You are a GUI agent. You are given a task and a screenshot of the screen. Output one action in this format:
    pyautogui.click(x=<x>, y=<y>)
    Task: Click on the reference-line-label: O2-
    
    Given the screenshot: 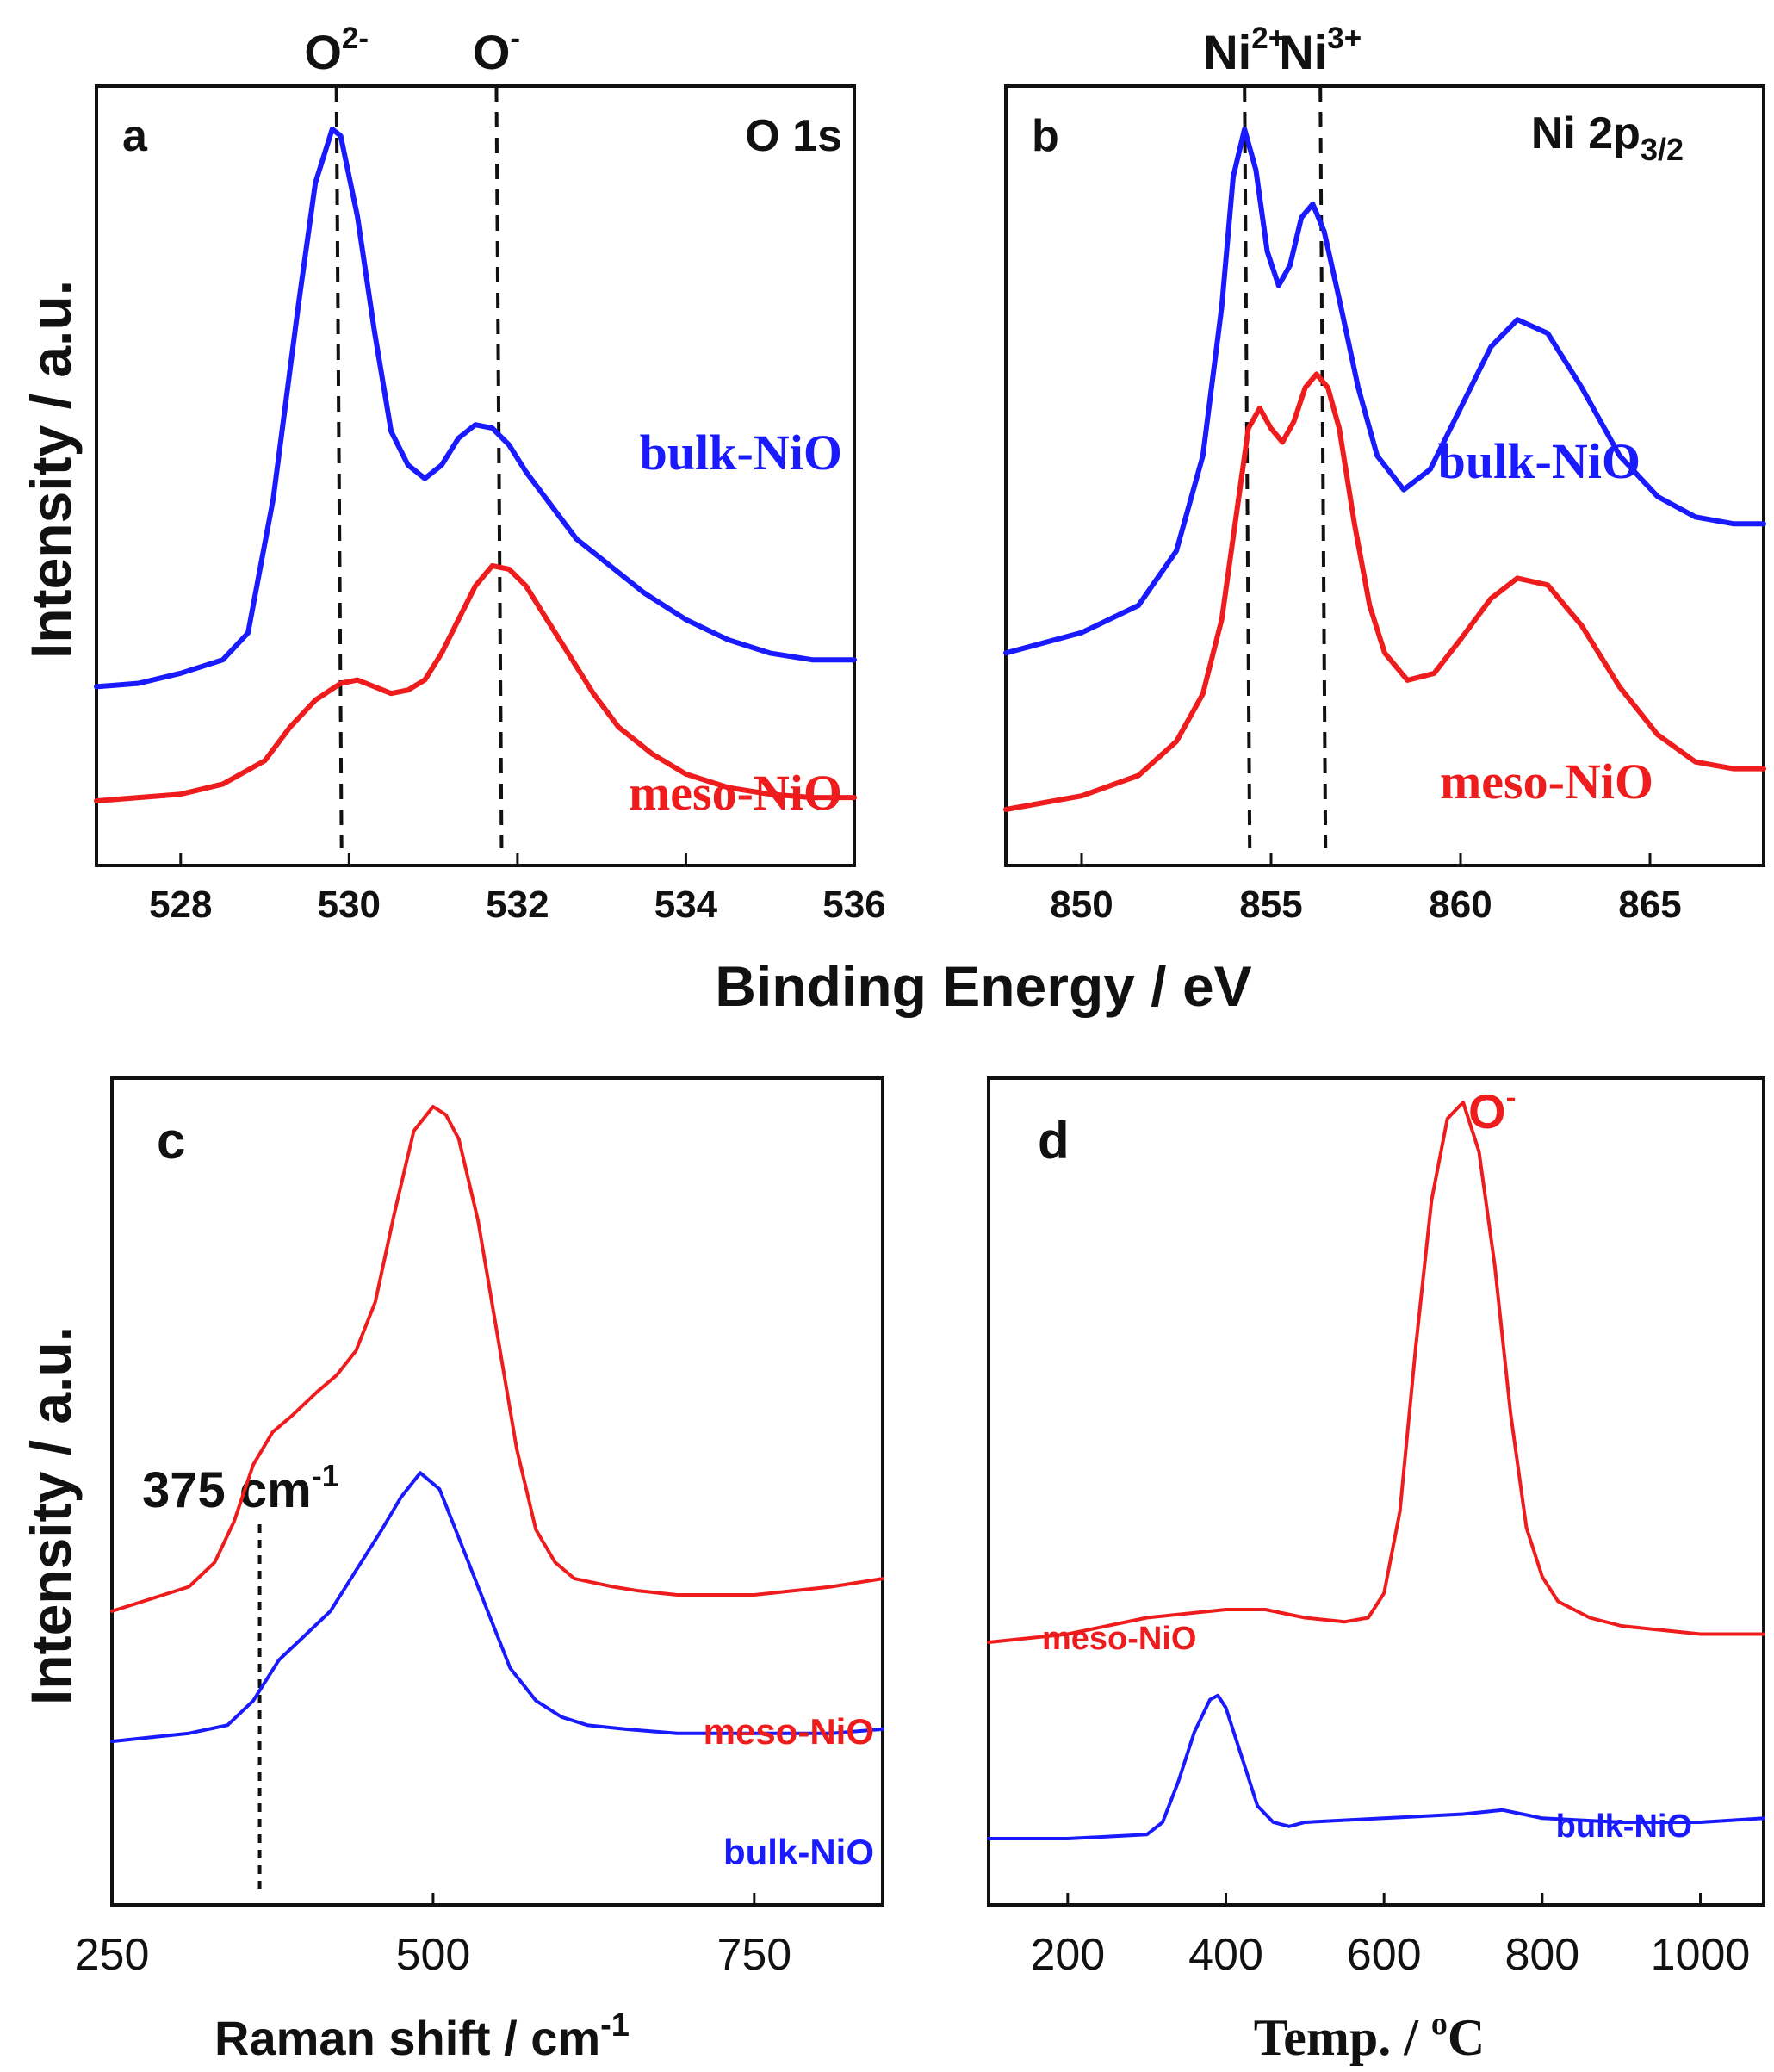 What is the action you would take?
    pyautogui.click(x=336, y=50)
    